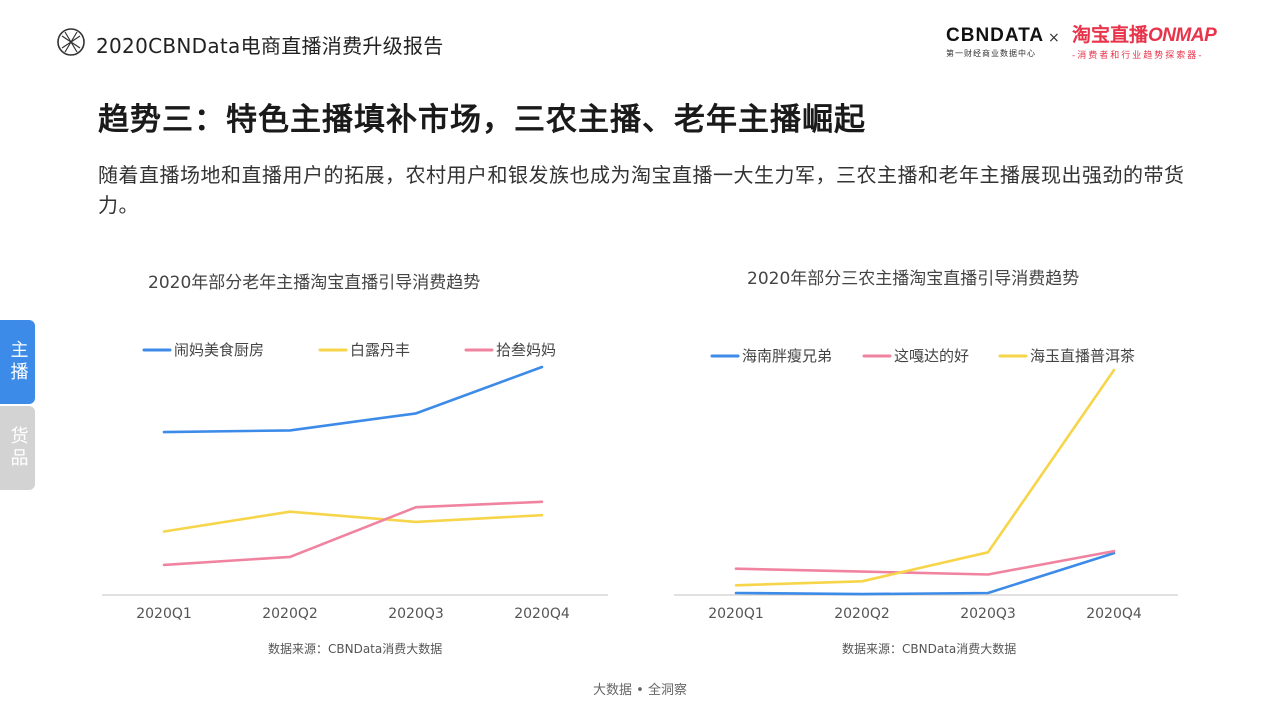  I want to click on legend-item-1: 海南胖瘦兄弟, so click(771, 356).